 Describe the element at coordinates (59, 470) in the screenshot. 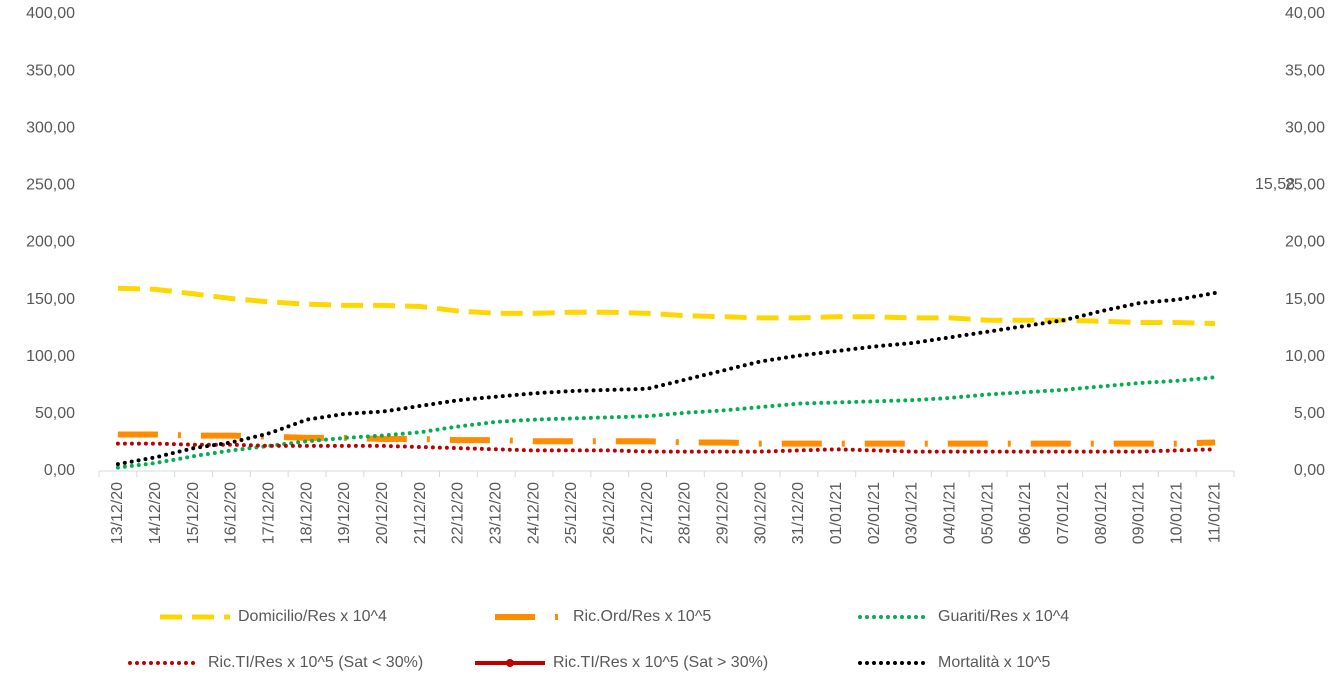

I see `y-tick-label: 0,00` at that location.